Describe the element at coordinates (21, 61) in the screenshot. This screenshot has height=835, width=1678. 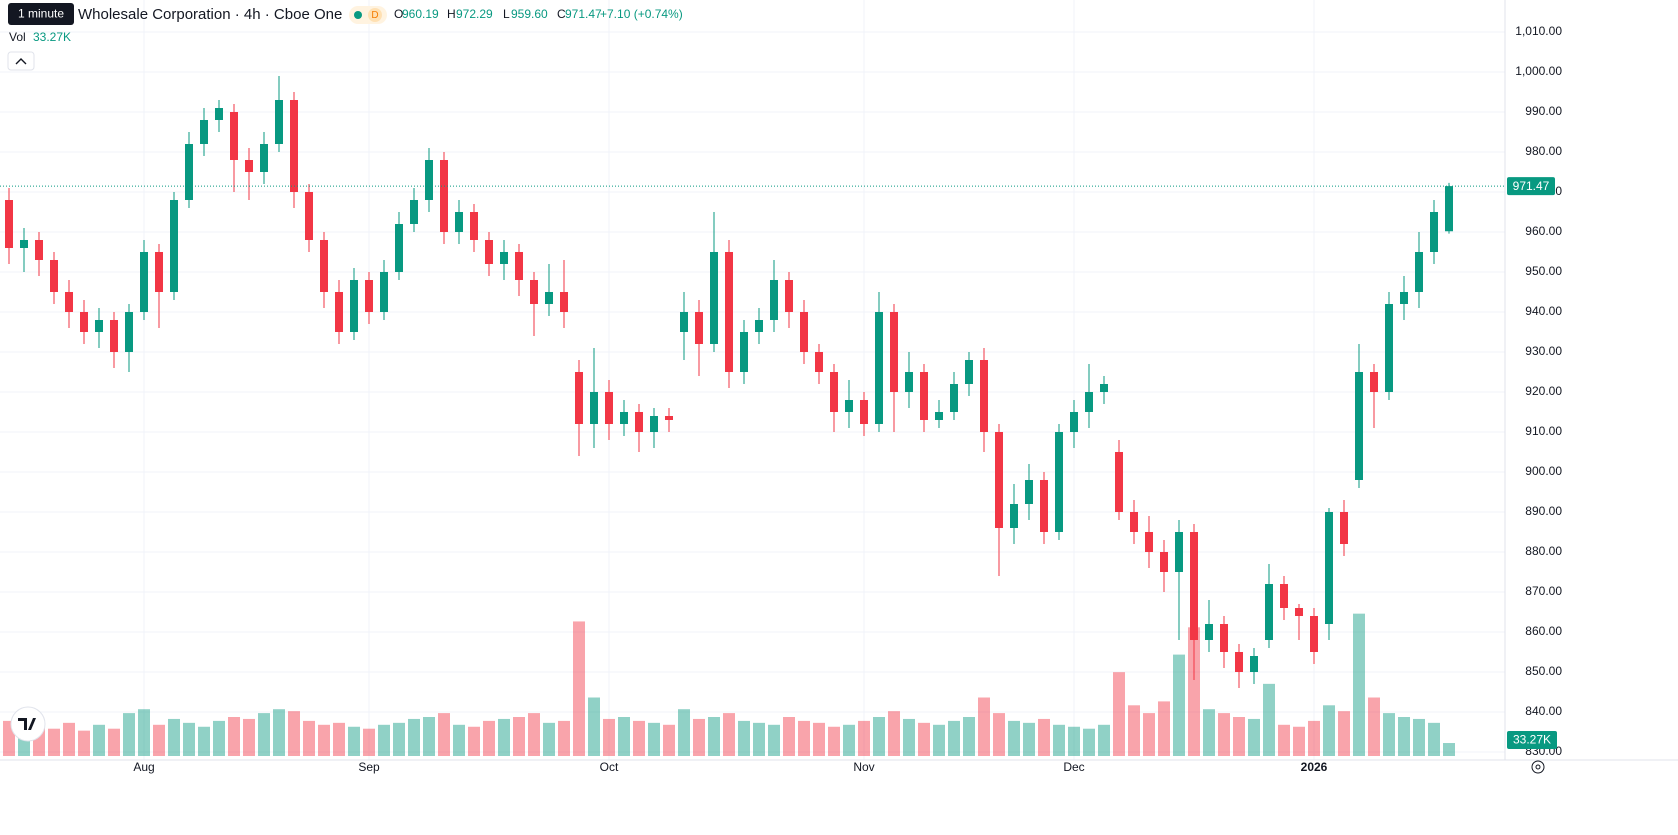
I see `collapse-button` at that location.